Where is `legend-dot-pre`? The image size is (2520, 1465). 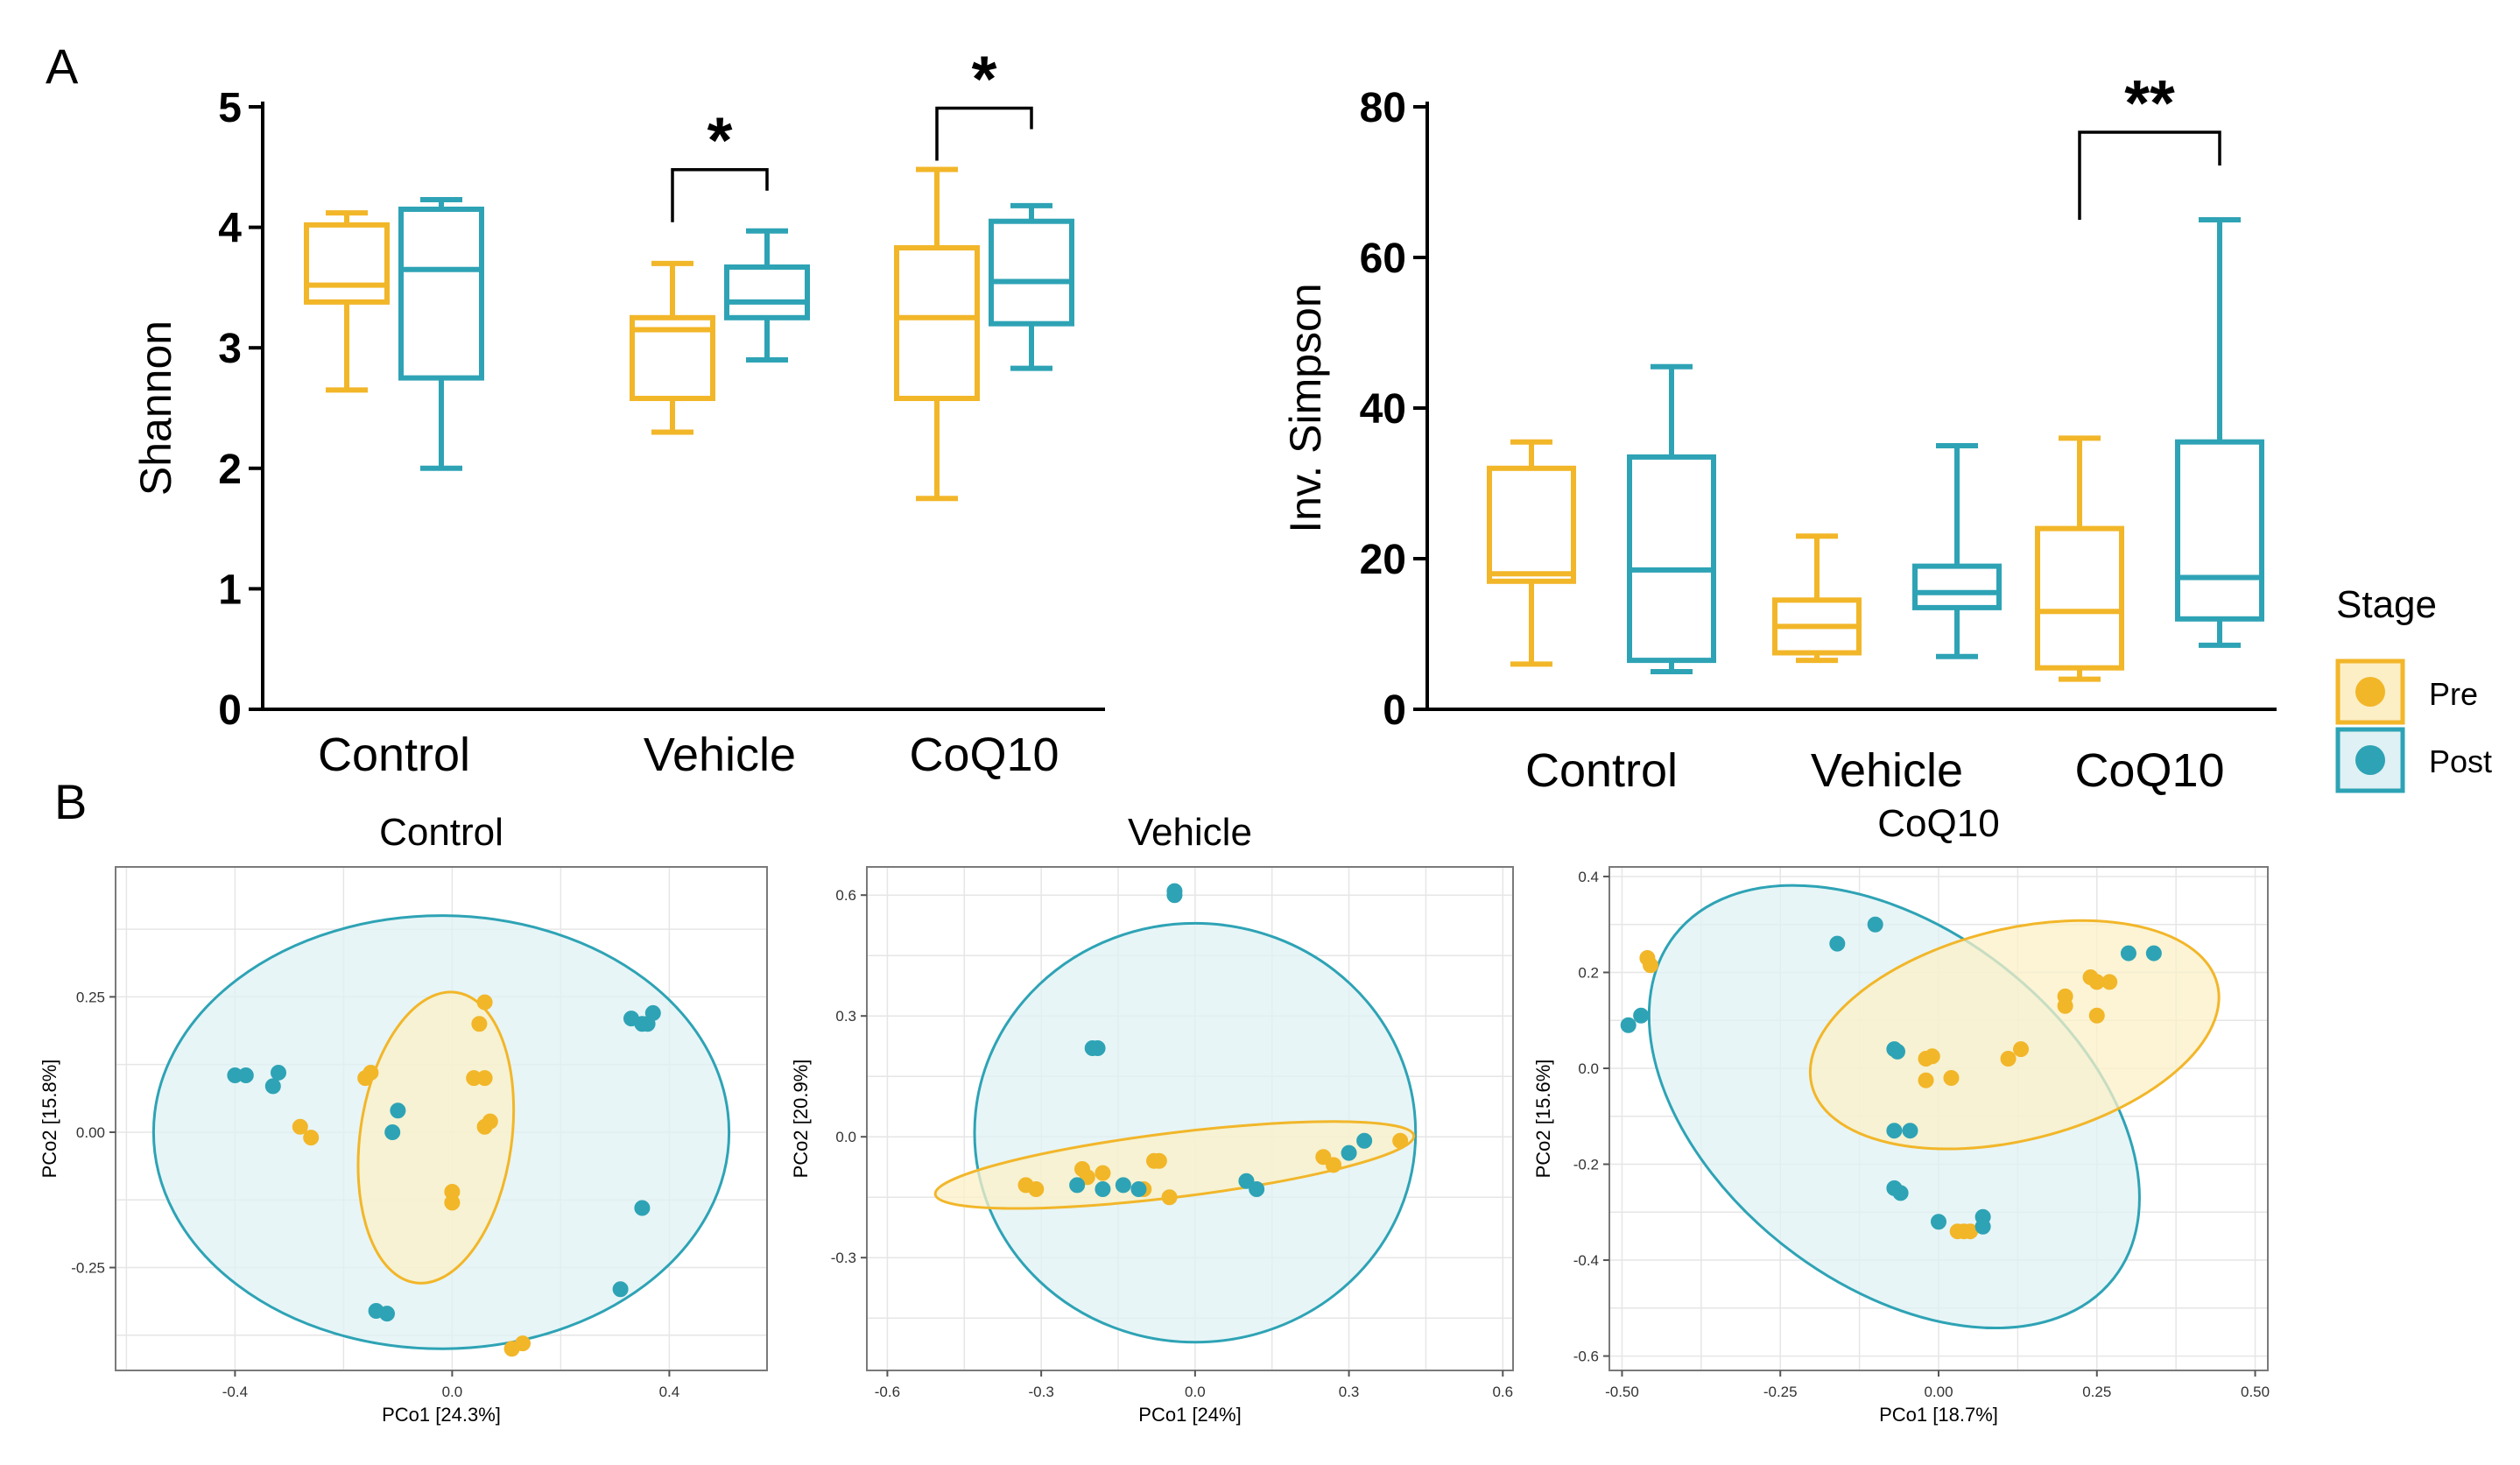
legend-dot-pre is located at coordinates (2370, 692).